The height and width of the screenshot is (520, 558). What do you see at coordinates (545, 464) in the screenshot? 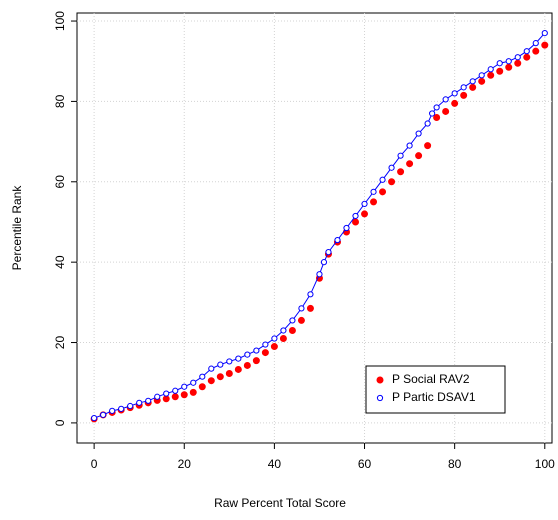
I see `x-tick-label: 100` at bounding box center [545, 464].